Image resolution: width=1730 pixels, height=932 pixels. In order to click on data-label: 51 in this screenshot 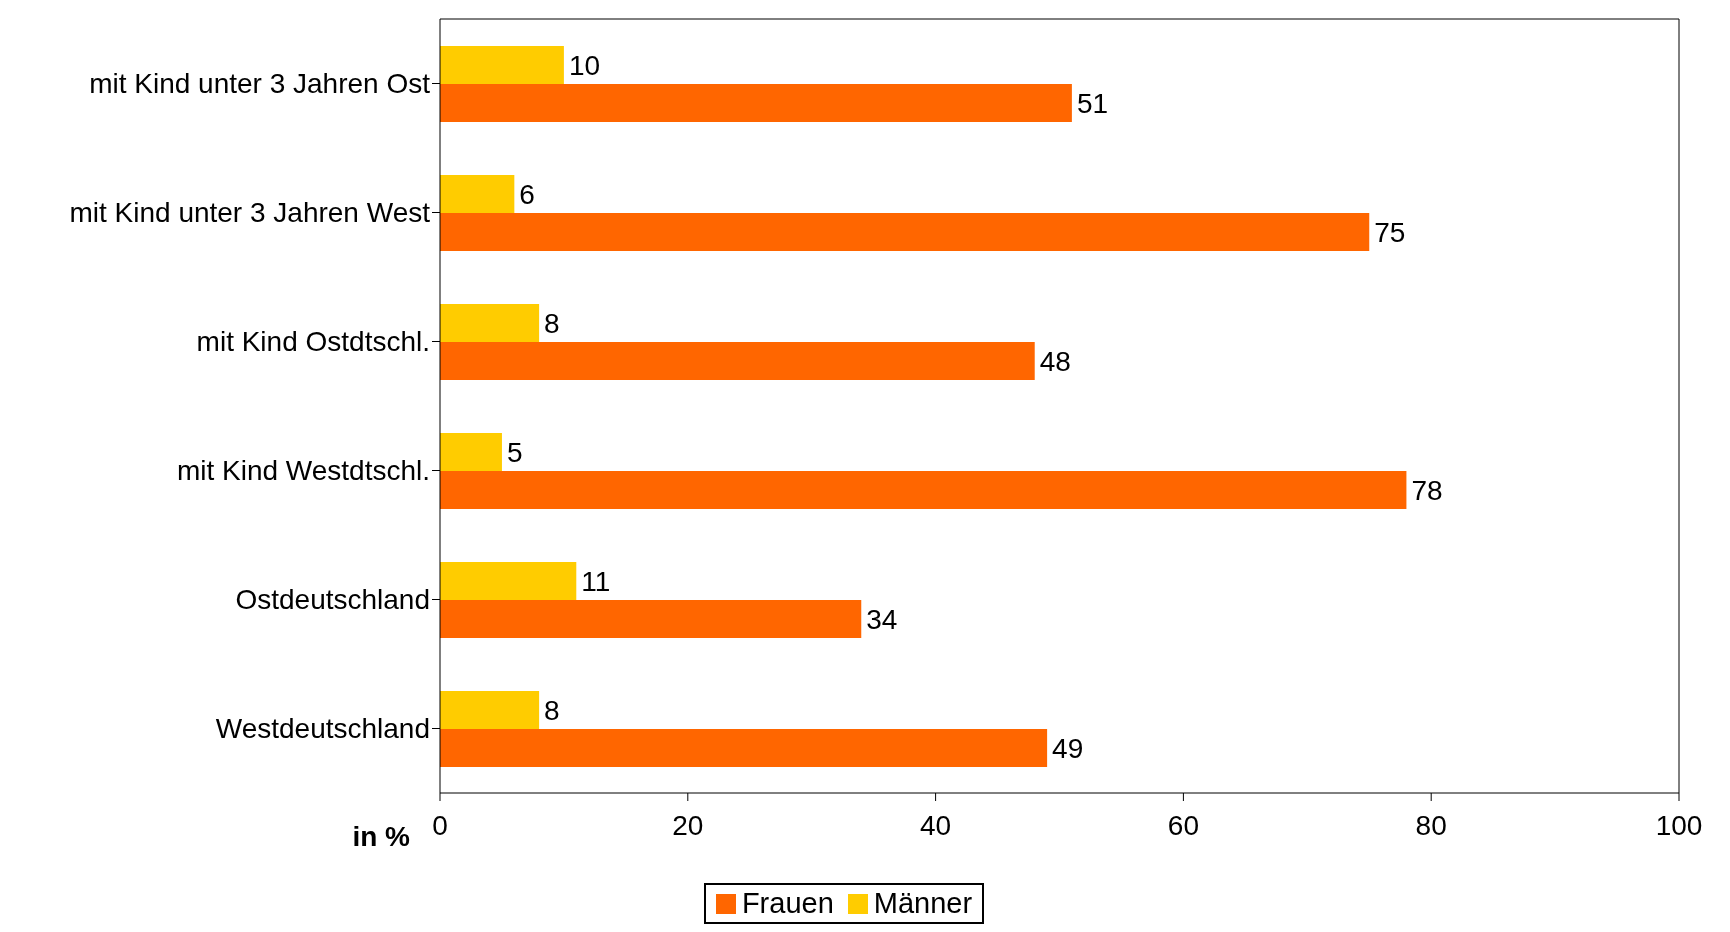, I will do `click(1092, 103)`.